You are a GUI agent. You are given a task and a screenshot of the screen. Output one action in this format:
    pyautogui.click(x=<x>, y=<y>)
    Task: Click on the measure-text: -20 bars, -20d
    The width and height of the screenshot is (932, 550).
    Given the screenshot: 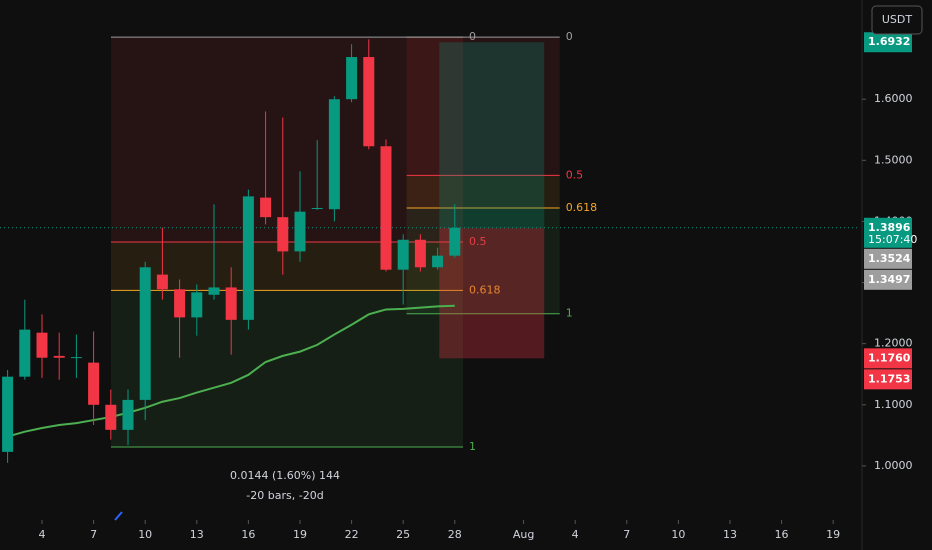 What is the action you would take?
    pyautogui.click(x=284, y=495)
    